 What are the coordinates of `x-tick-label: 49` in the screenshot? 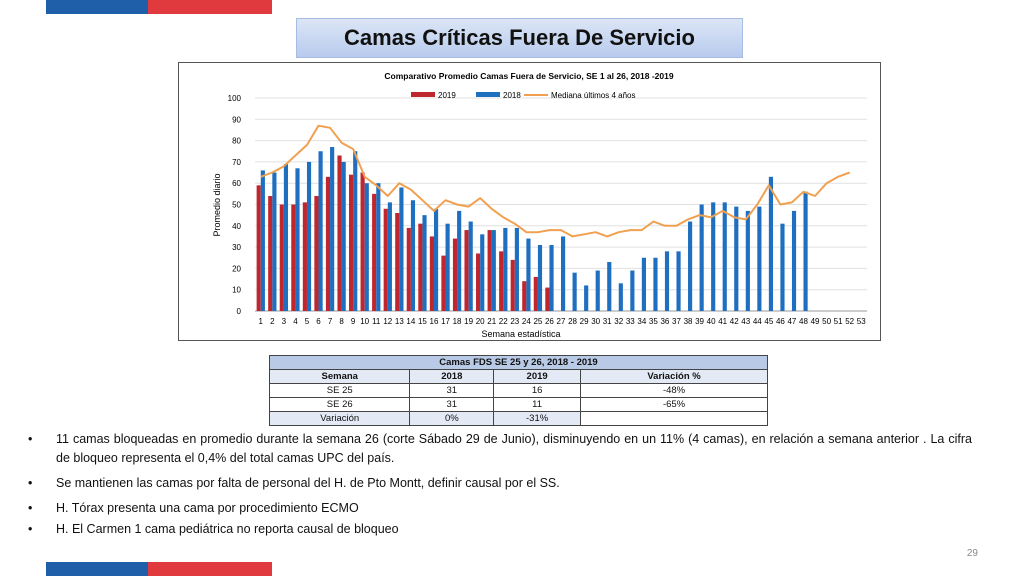 It's located at (815, 321).